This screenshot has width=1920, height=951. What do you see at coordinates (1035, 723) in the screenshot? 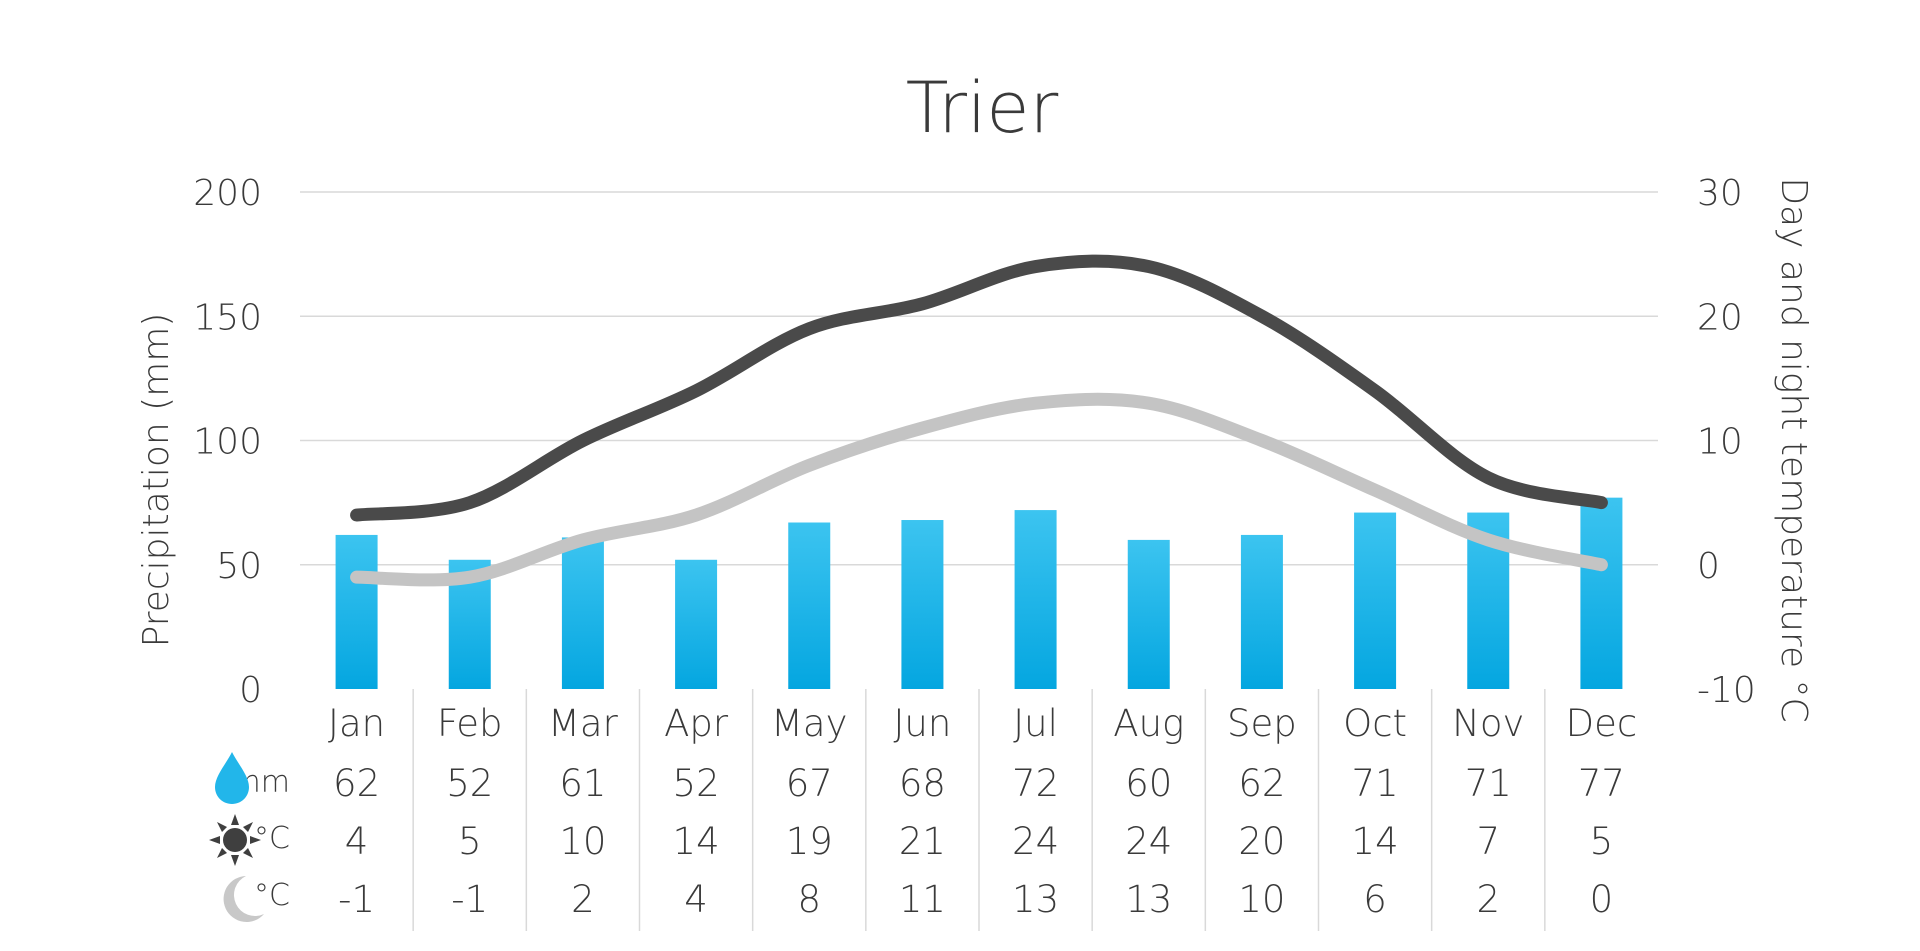
I see `month-label: Jul` at bounding box center [1035, 723].